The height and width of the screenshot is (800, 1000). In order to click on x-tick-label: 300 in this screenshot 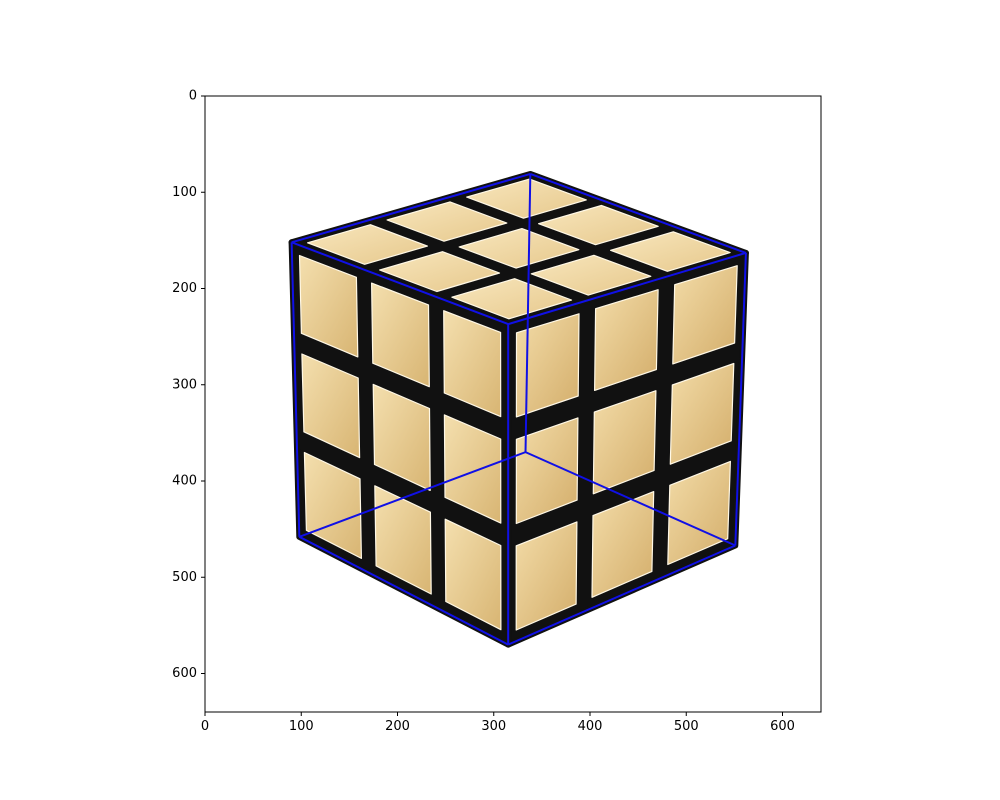, I will do `click(493, 726)`.